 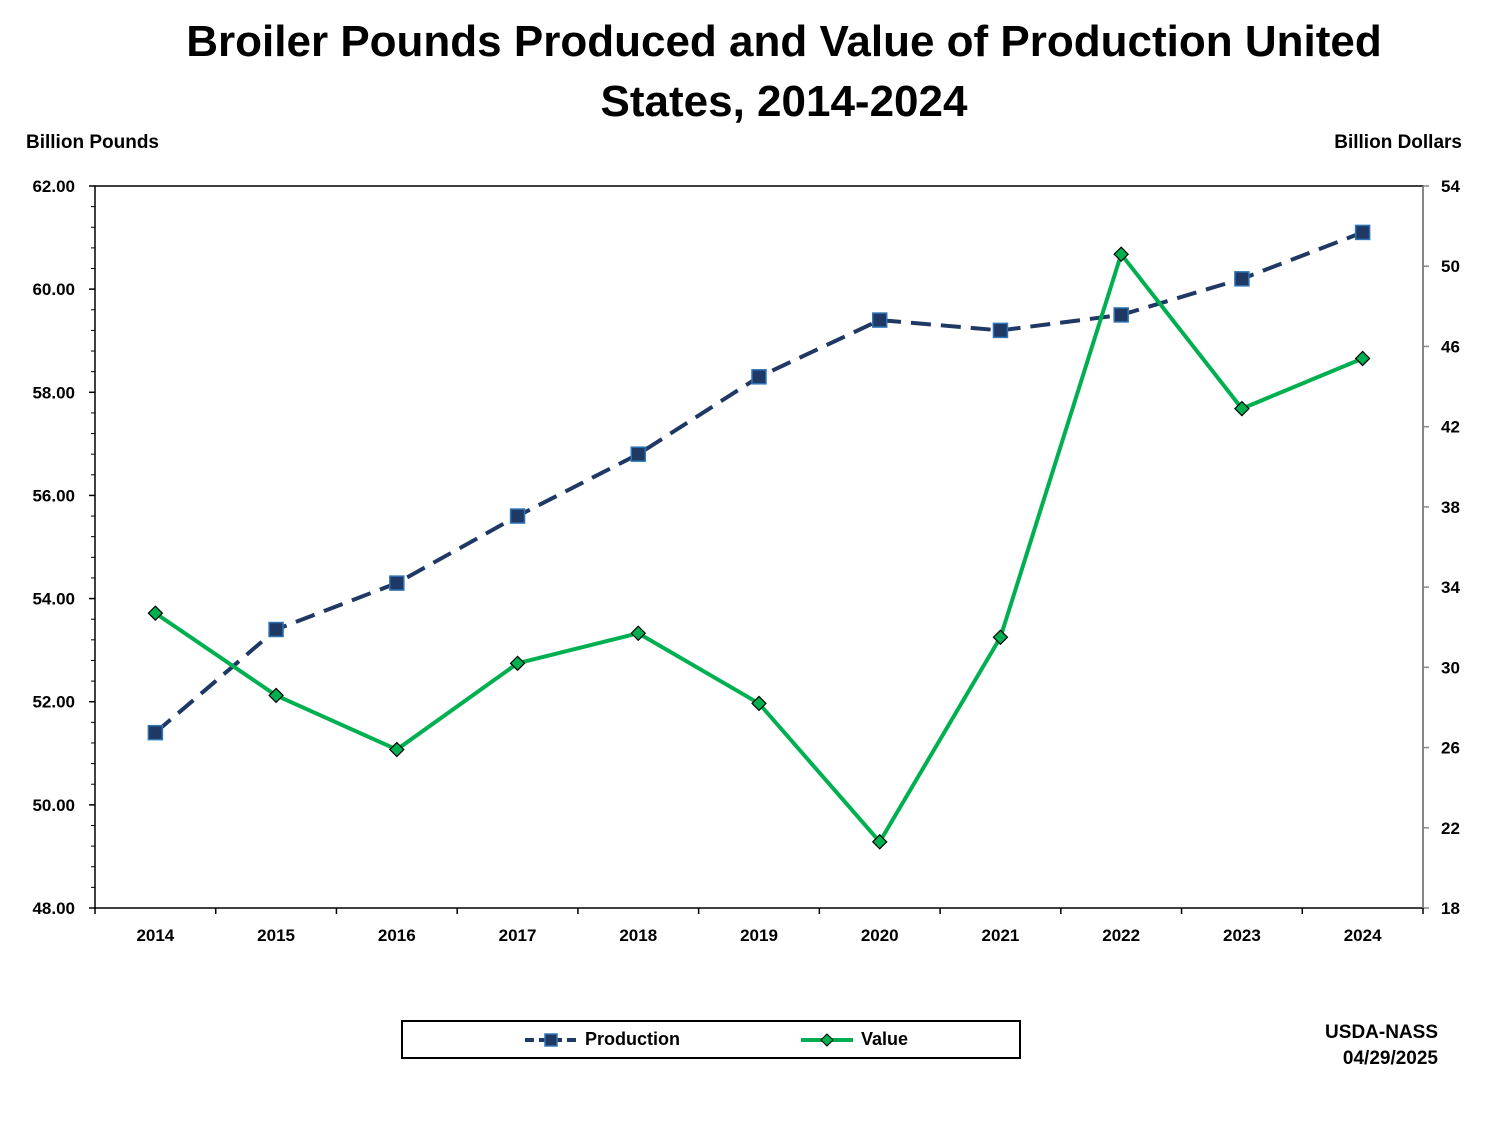 What do you see at coordinates (784, 101) in the screenshot?
I see `chart-title-line-2: States, 2014-2024` at bounding box center [784, 101].